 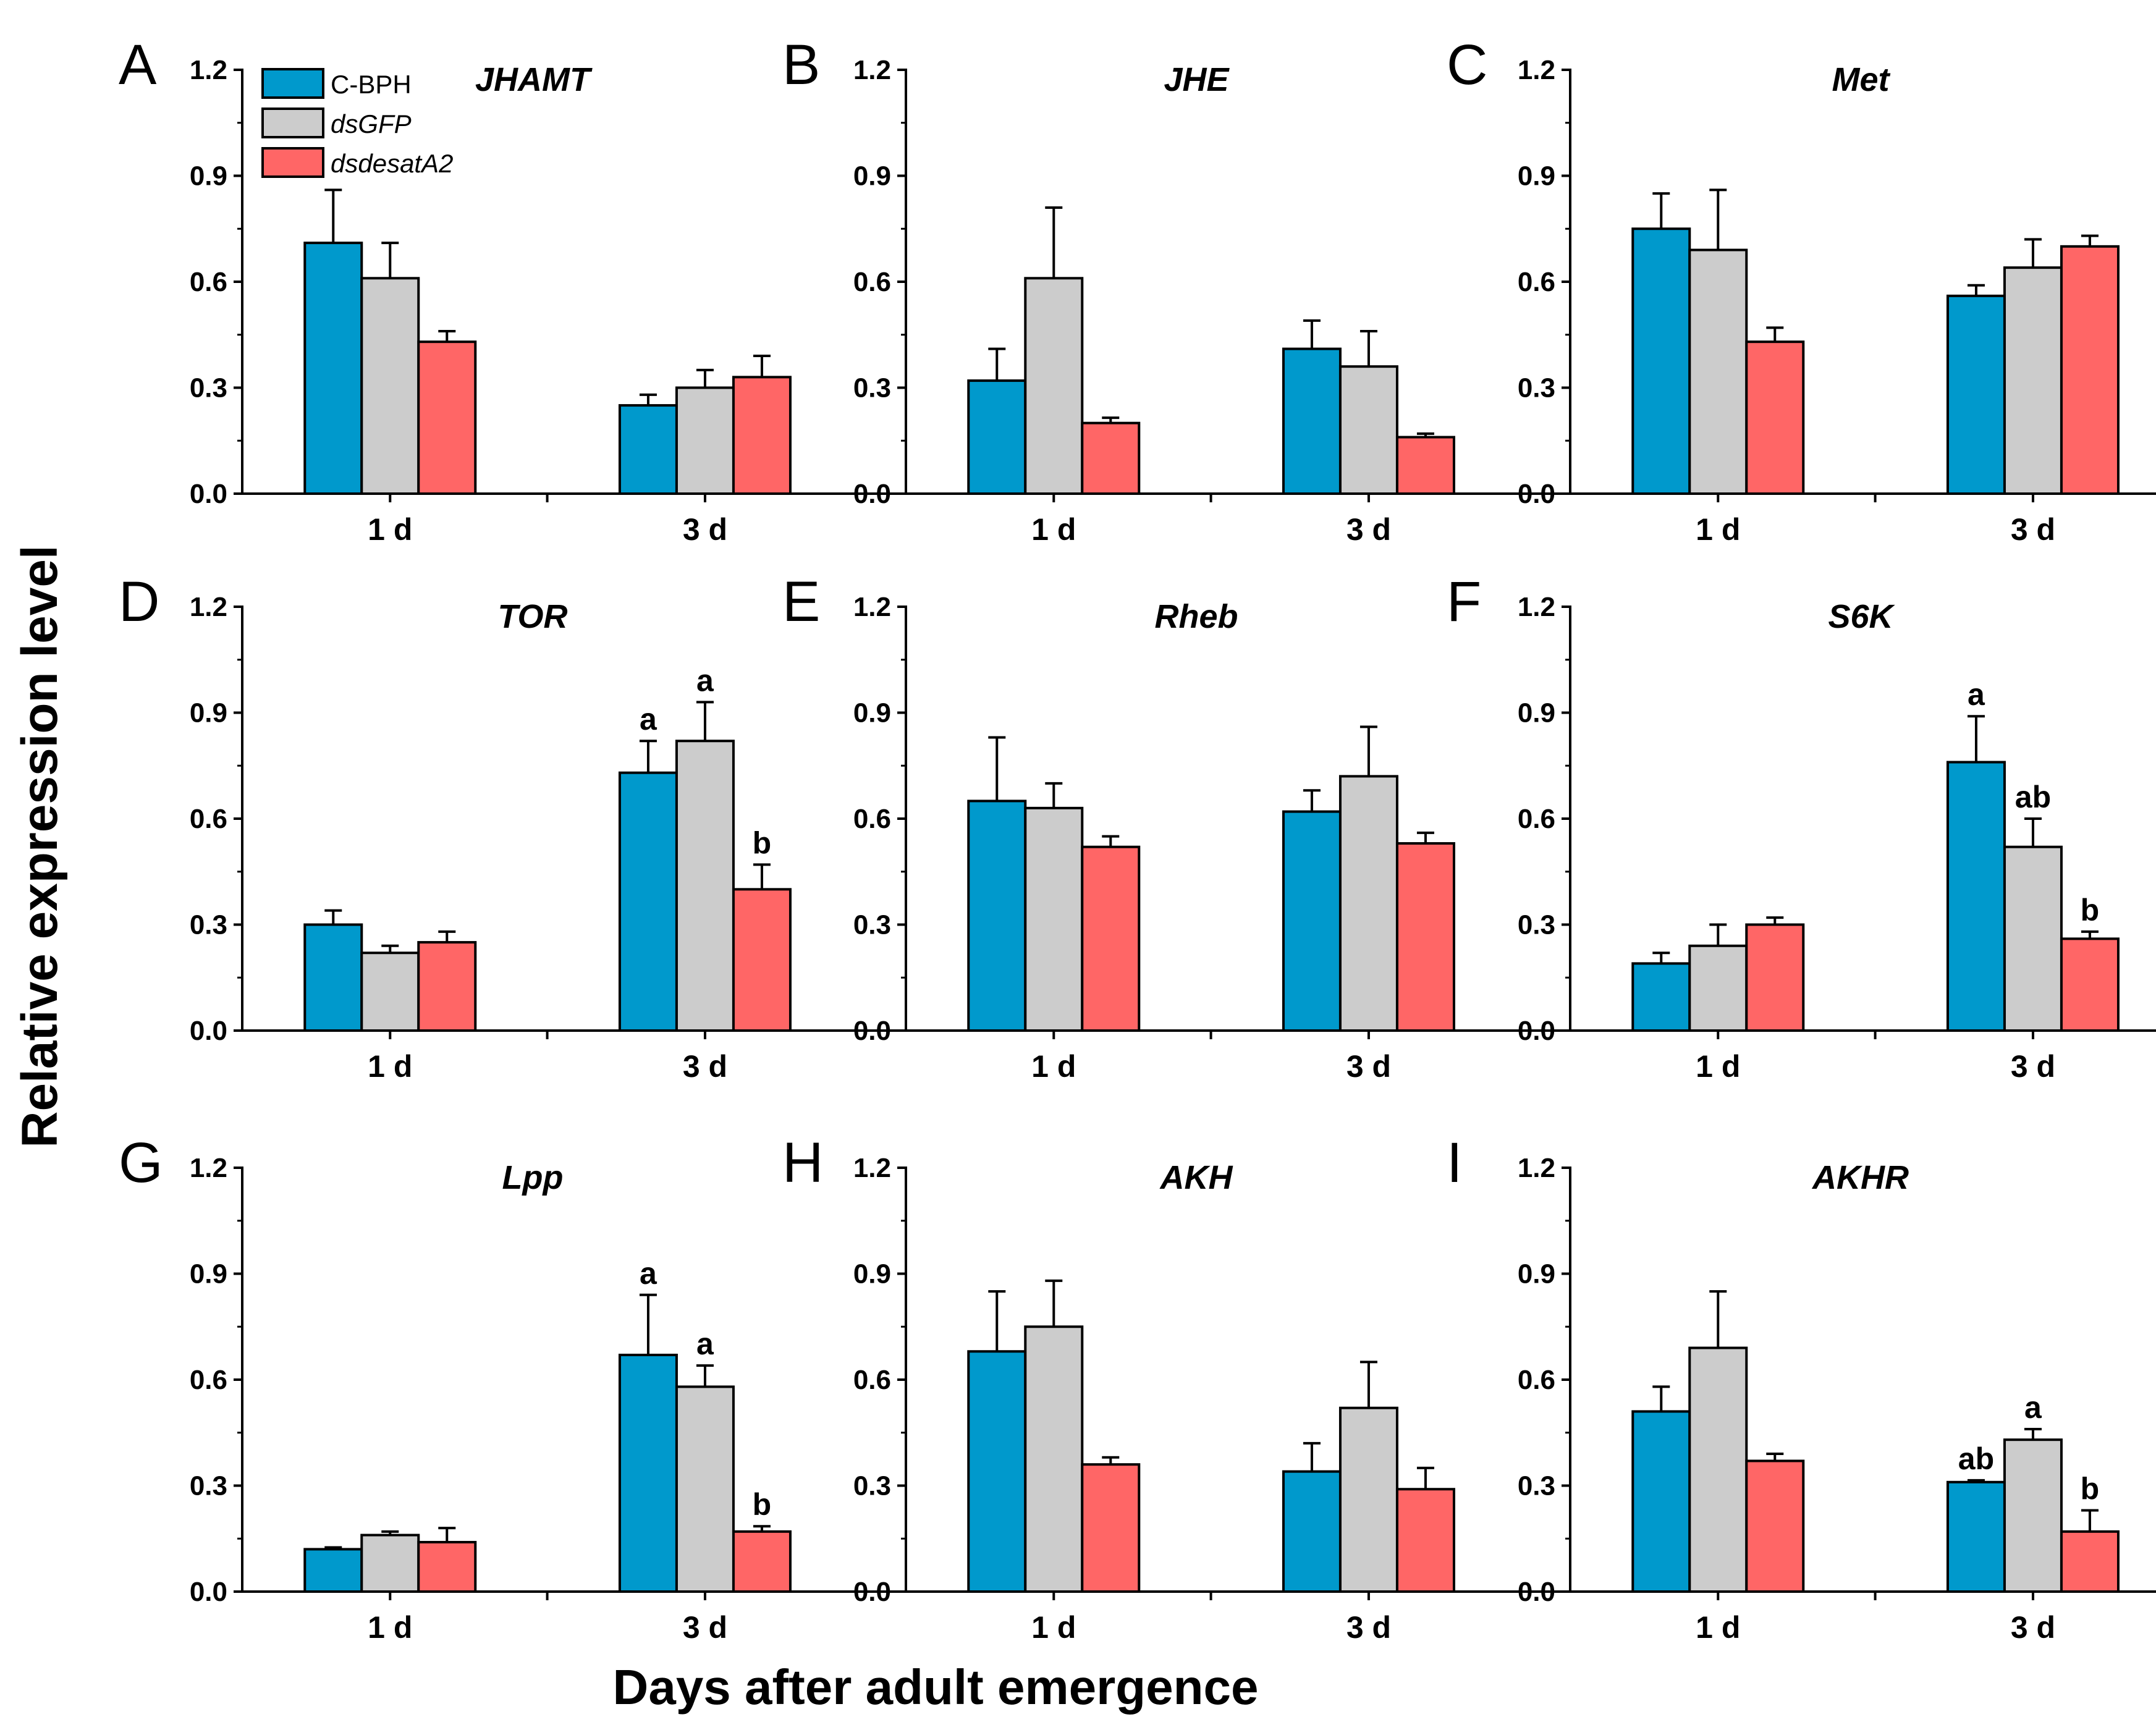 I want to click on panel-a: A JHAMT 1 d 3 d 0.0 0.3 0.6 0.9 1.2, so click(x=512, y=290).